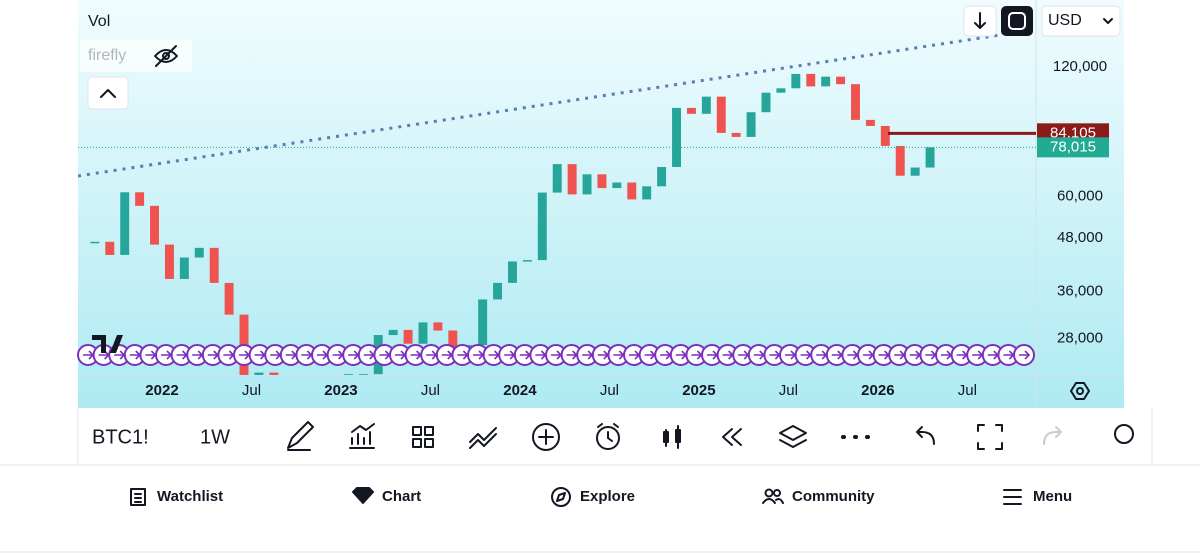  Describe the element at coordinates (1073, 132) in the screenshot. I see `price-label: 84,105` at that location.